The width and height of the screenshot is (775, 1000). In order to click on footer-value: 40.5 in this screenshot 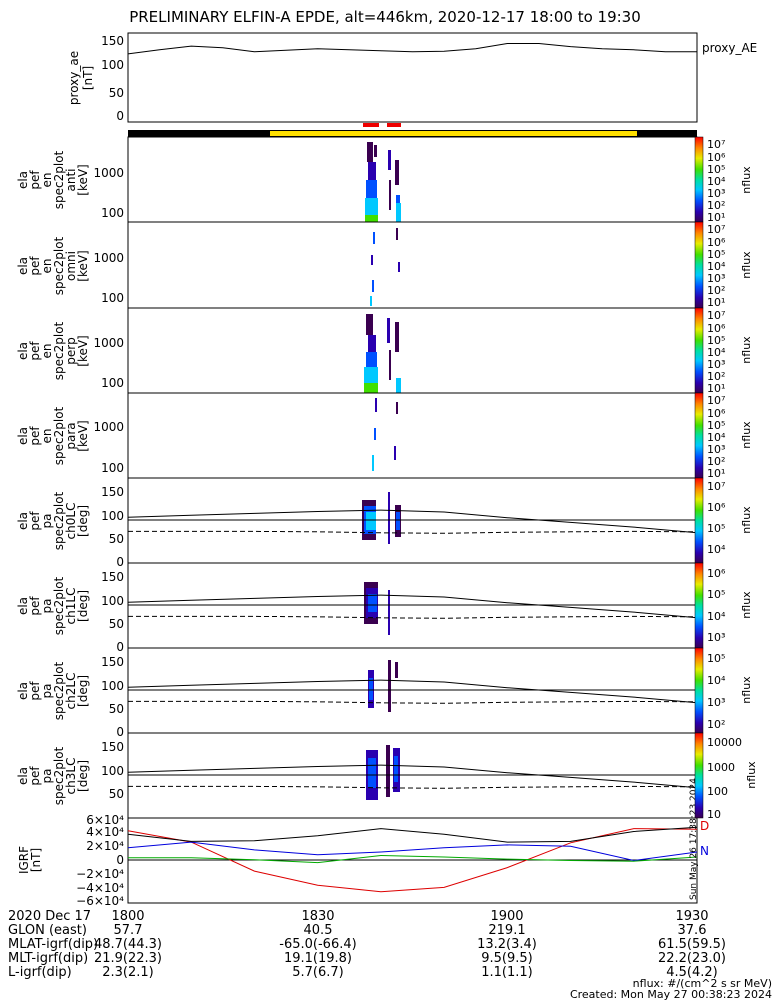, I will do `click(318, 930)`.